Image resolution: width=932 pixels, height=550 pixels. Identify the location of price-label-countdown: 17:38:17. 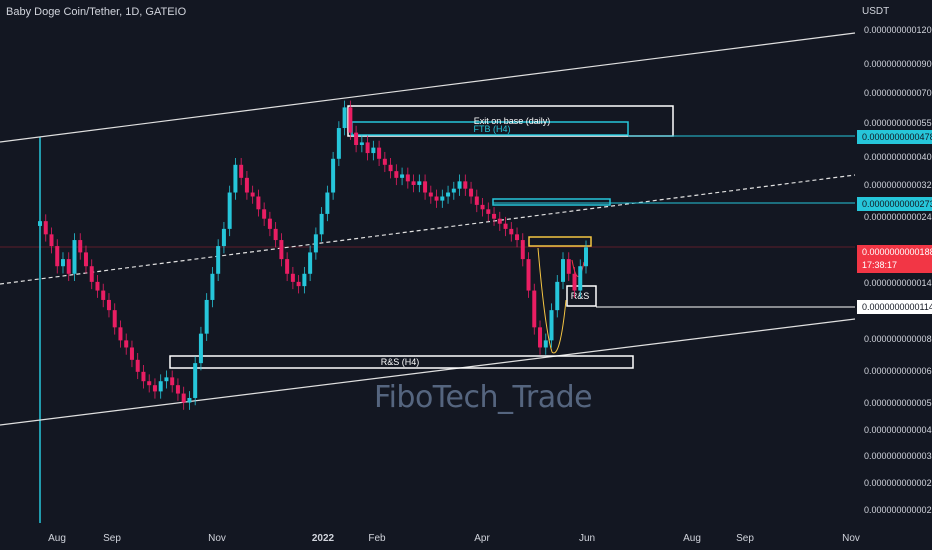
(879, 265).